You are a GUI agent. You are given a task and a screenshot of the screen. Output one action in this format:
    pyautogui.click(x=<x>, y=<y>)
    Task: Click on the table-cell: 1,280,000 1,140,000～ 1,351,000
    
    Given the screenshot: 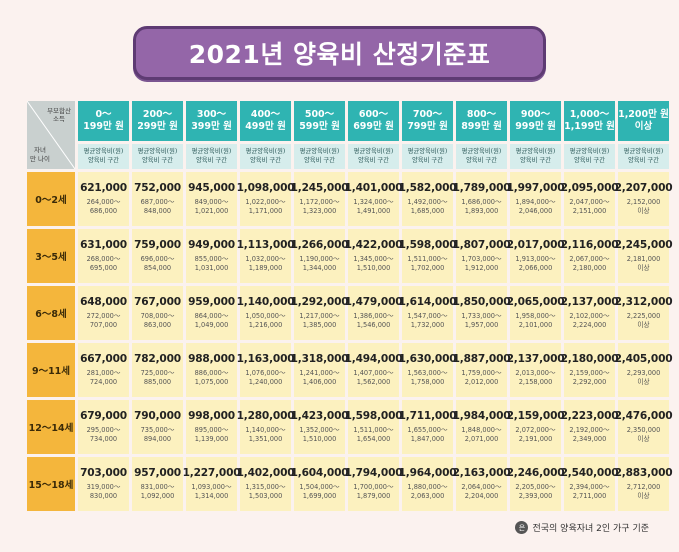 What is the action you would take?
    pyautogui.click(x=266, y=427)
    